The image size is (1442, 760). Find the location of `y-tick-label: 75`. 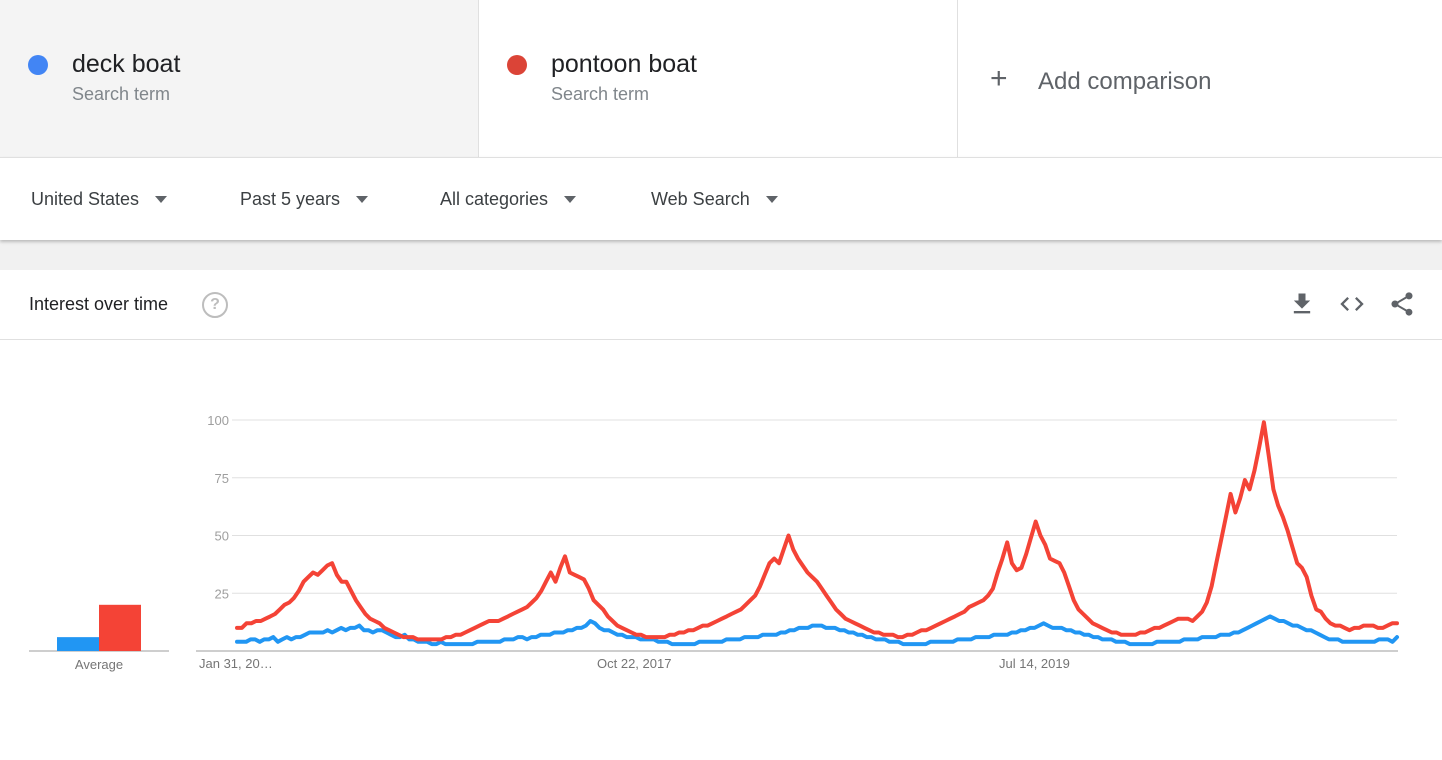

y-tick-label: 75 is located at coordinates (222, 478).